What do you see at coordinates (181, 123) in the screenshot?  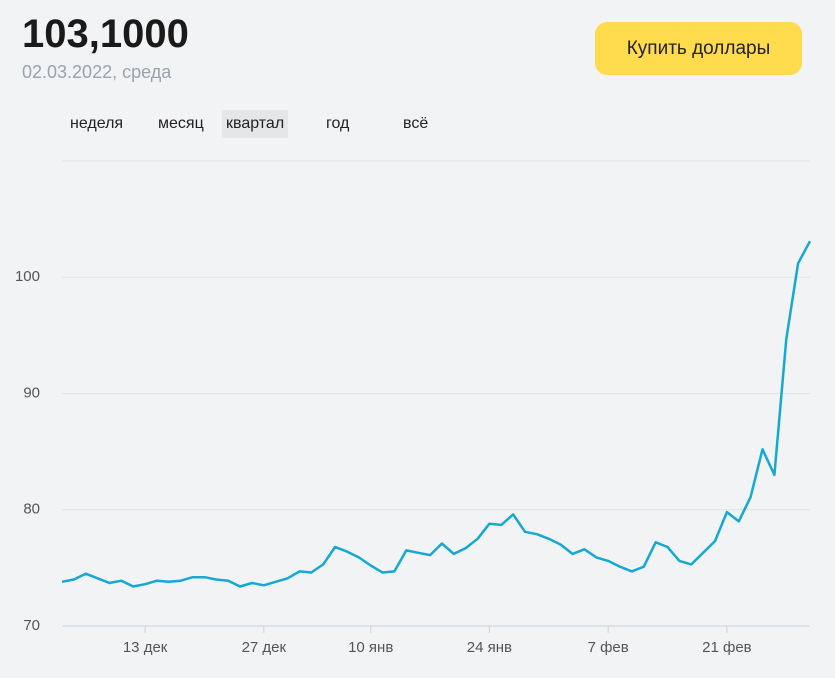 I see `period-tab: месяц` at bounding box center [181, 123].